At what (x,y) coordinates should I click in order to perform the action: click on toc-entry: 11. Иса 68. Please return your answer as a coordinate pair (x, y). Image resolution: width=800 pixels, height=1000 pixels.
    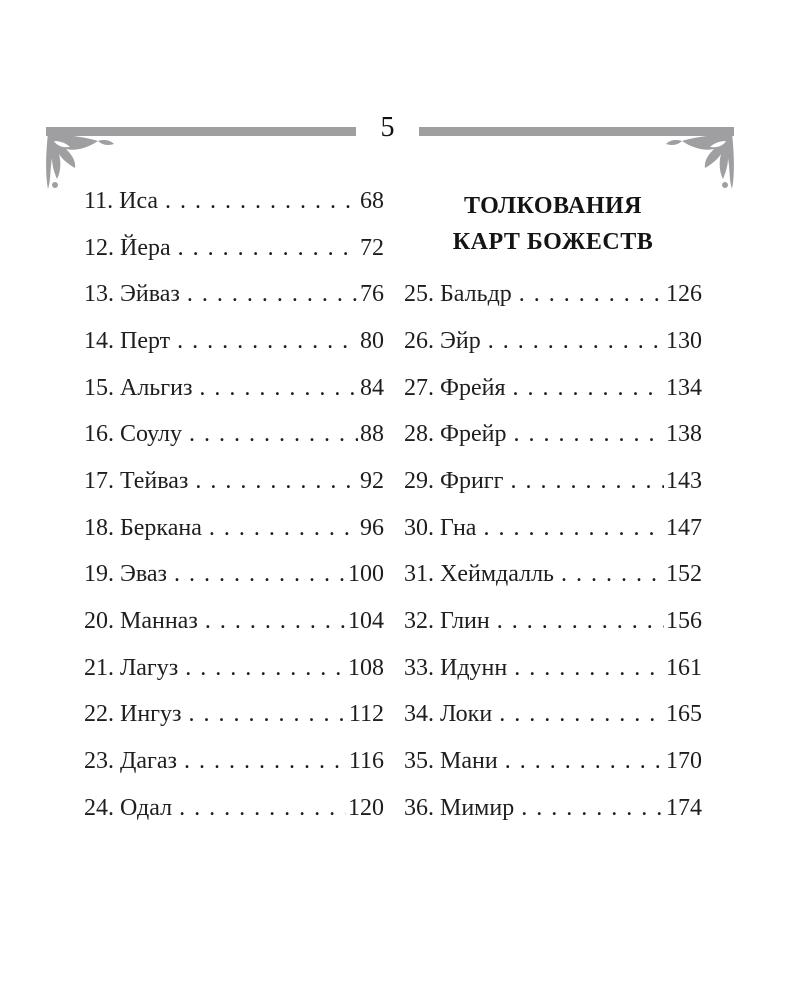
    Looking at the image, I should click on (234, 201).